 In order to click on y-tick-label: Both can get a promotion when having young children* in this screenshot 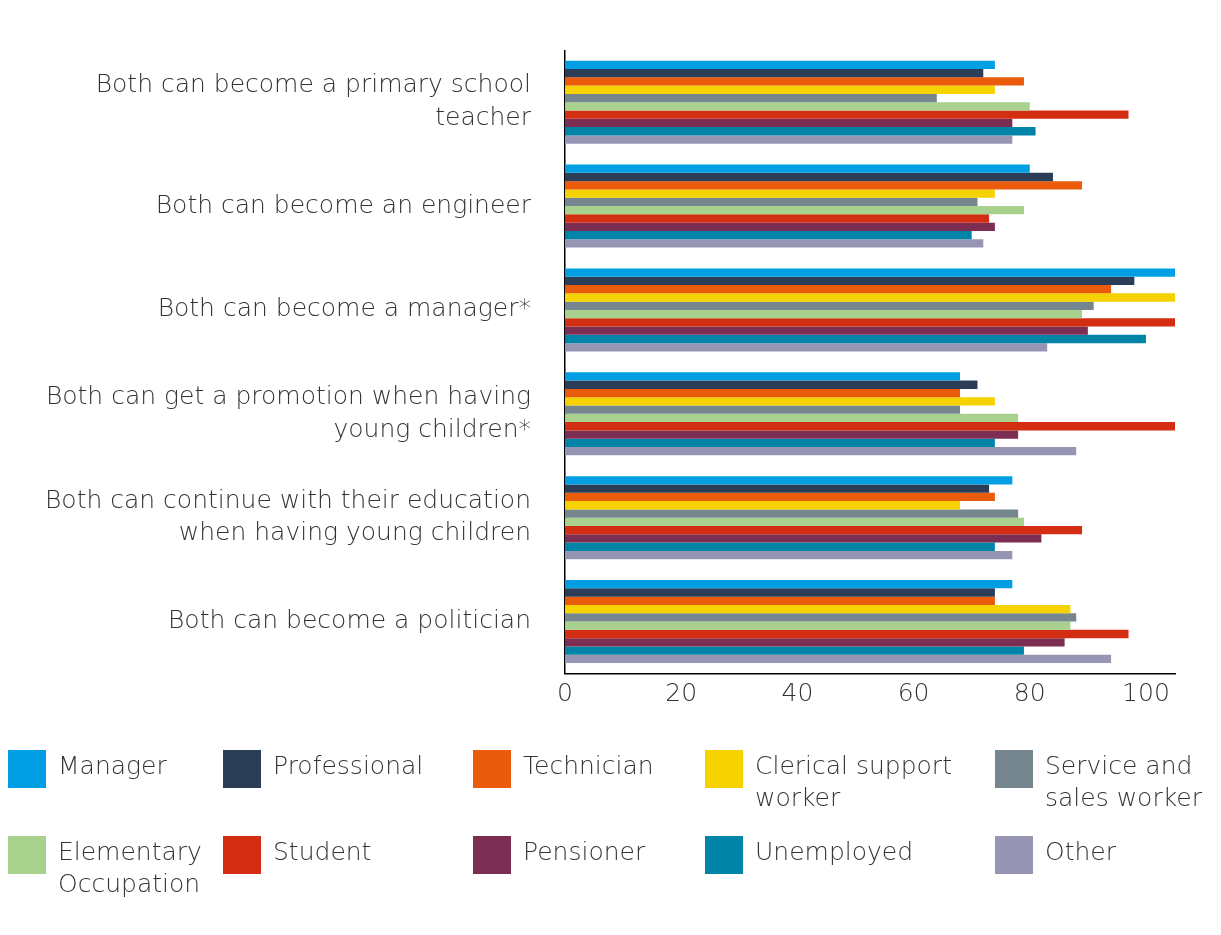, I will do `click(288, 412)`.